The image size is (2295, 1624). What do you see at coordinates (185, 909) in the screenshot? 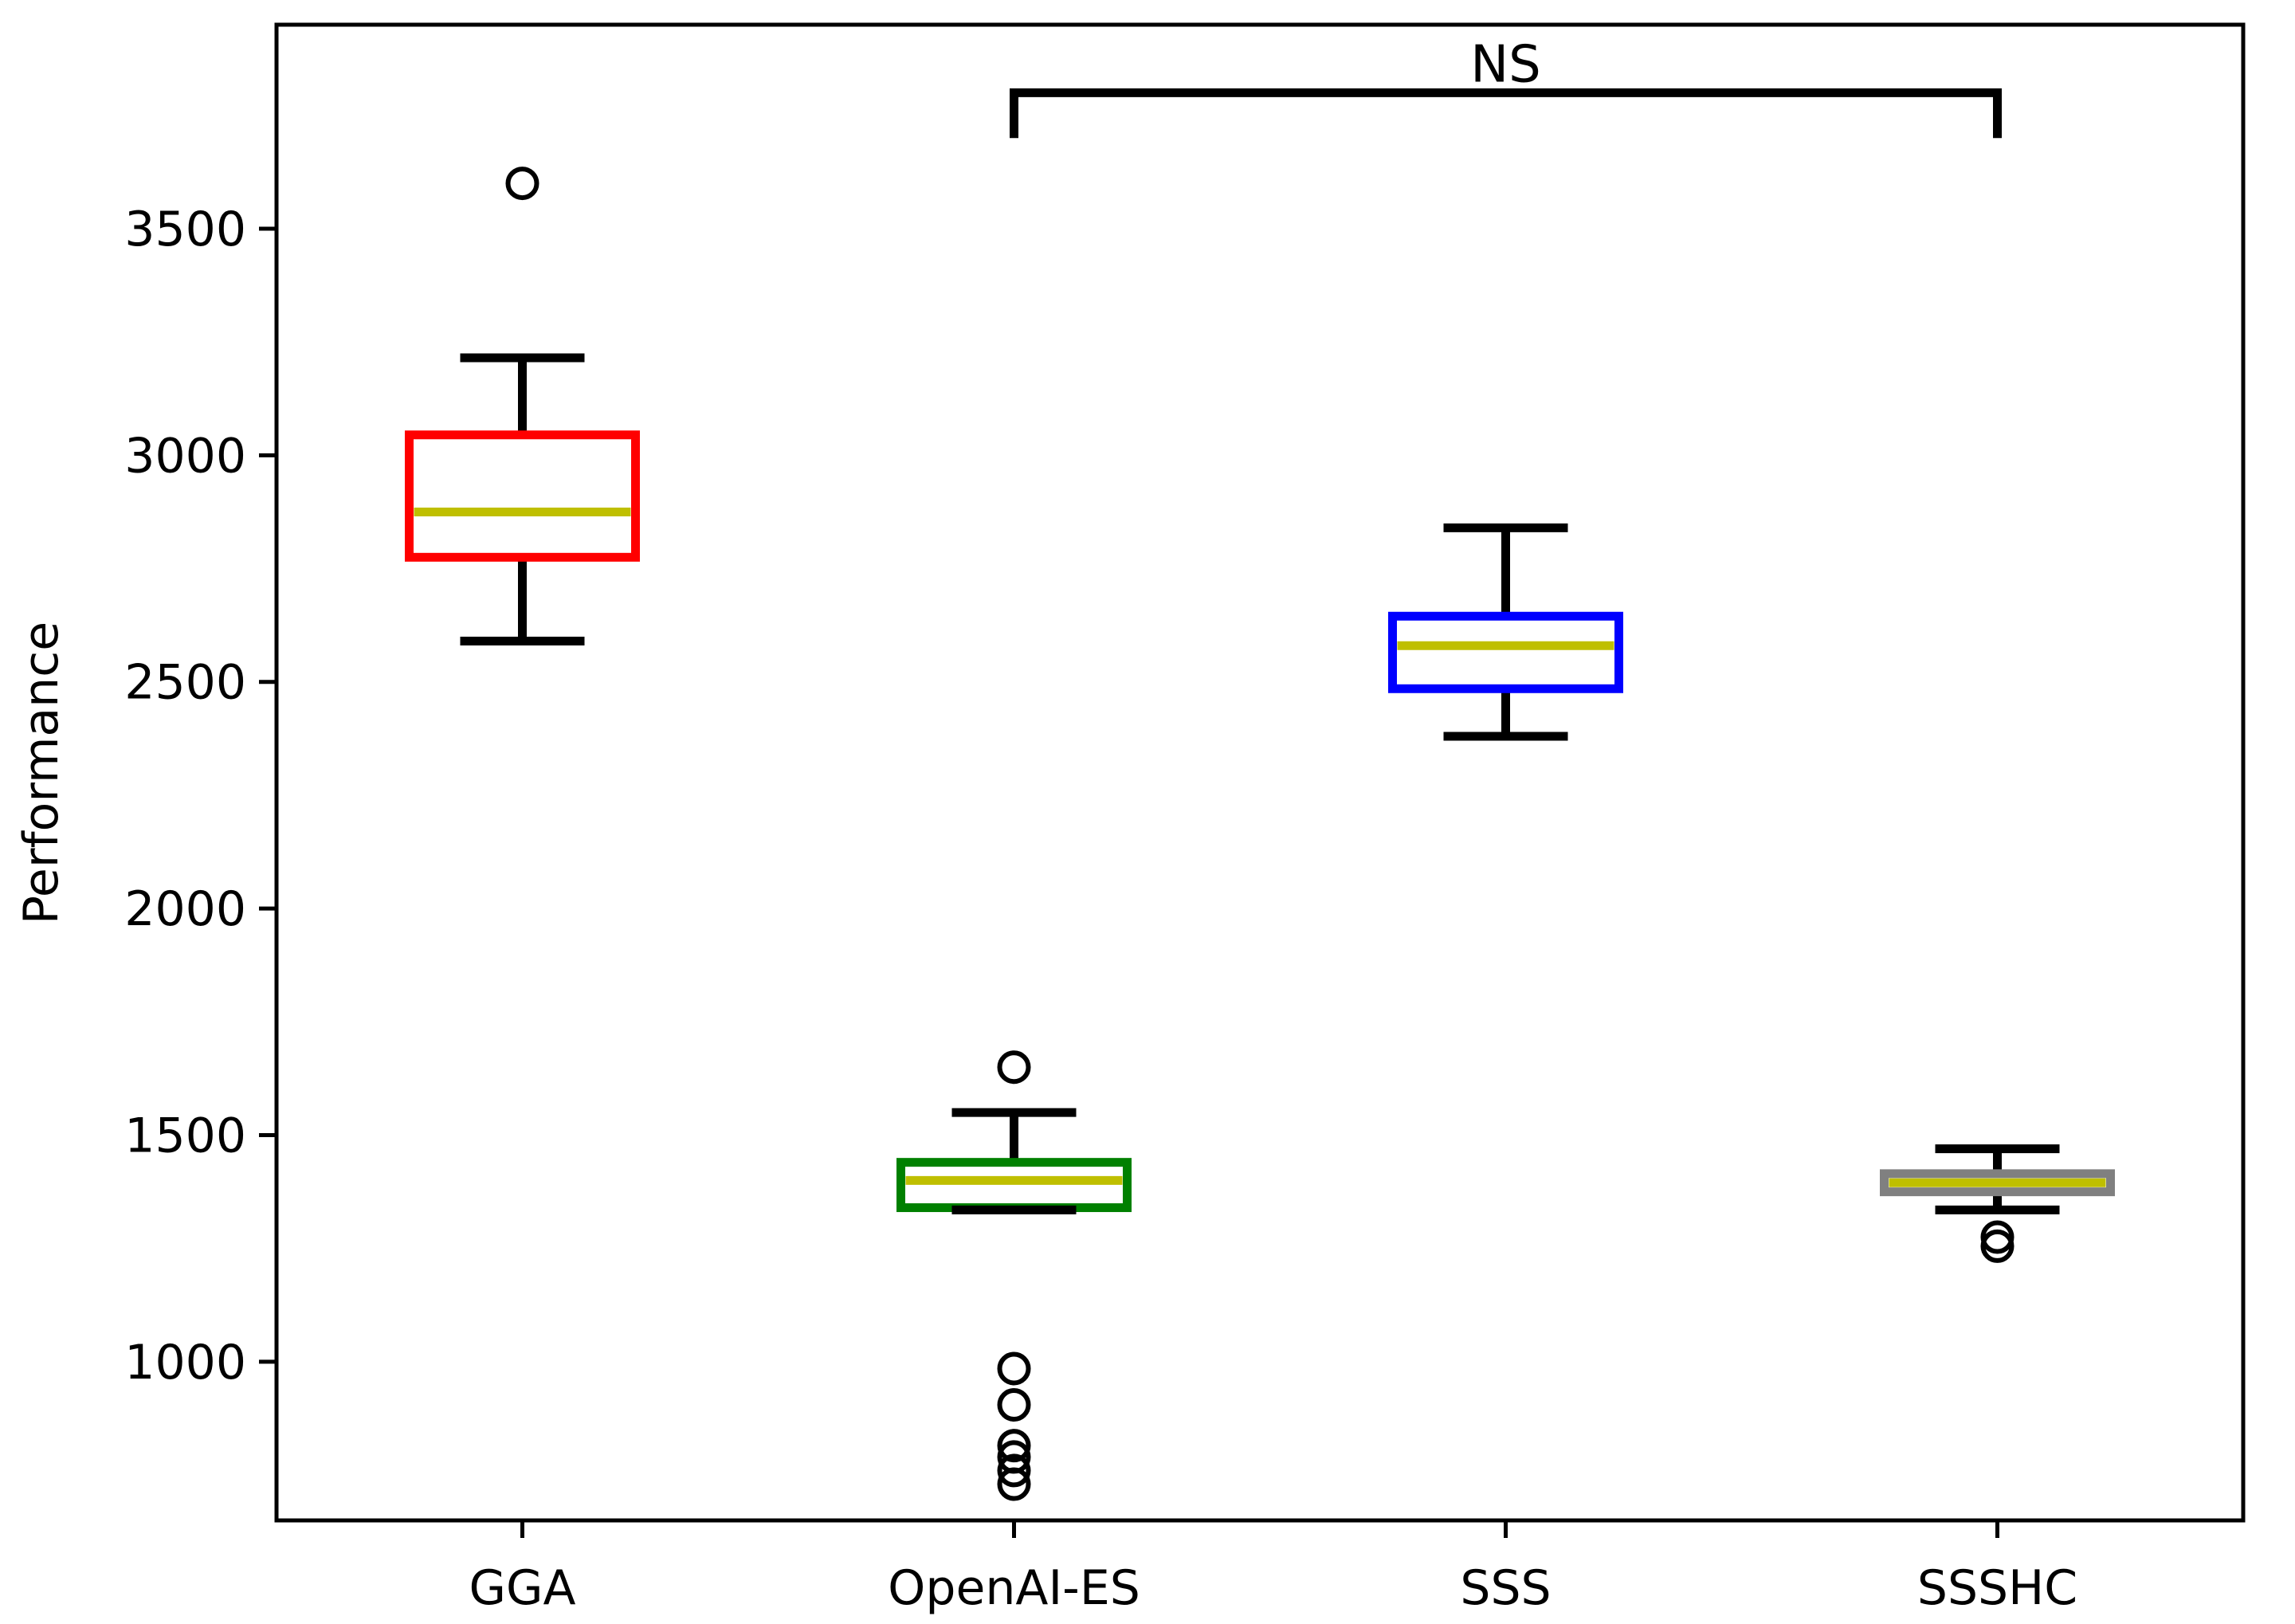
I see `y-tick-label: 2000` at bounding box center [185, 909].